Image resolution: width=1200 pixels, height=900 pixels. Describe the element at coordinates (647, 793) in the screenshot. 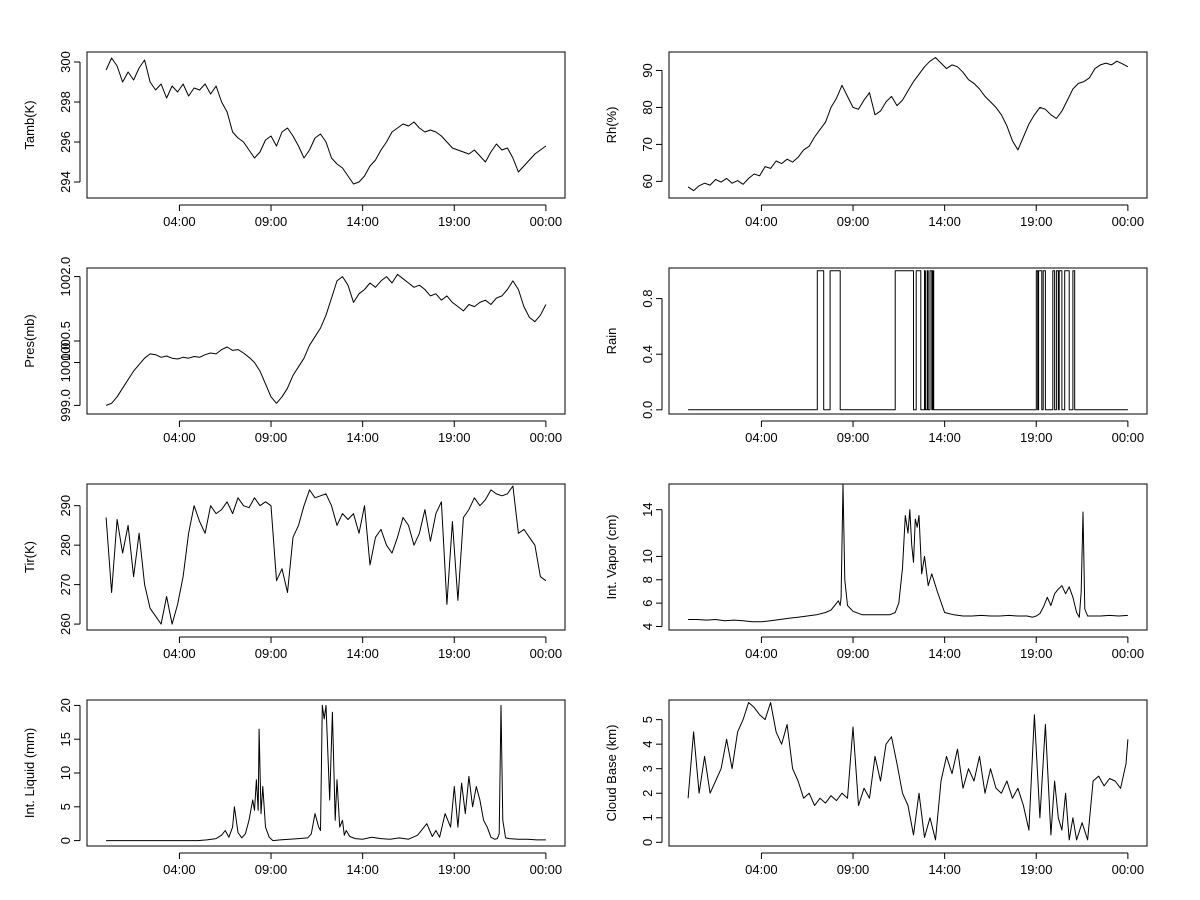

I see `y-tick-label: 2` at that location.